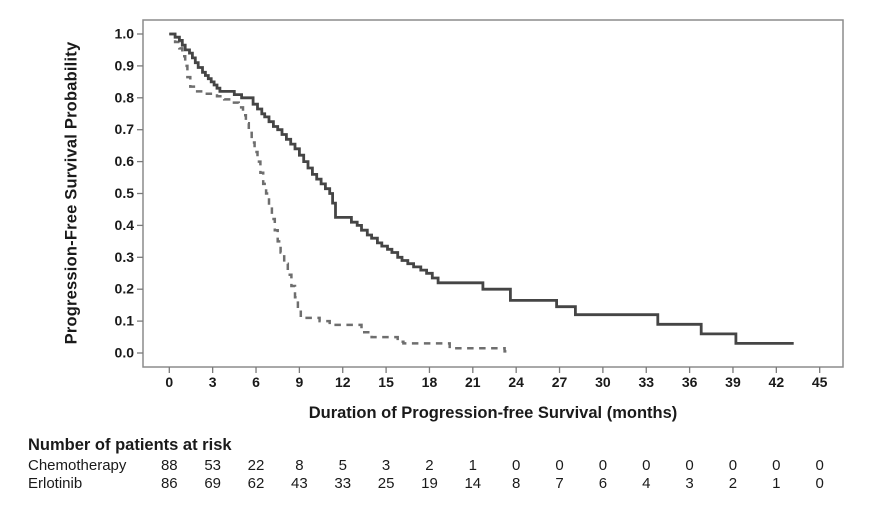 The image size is (887, 506). I want to click on x-tick-label: 21, so click(473, 382).